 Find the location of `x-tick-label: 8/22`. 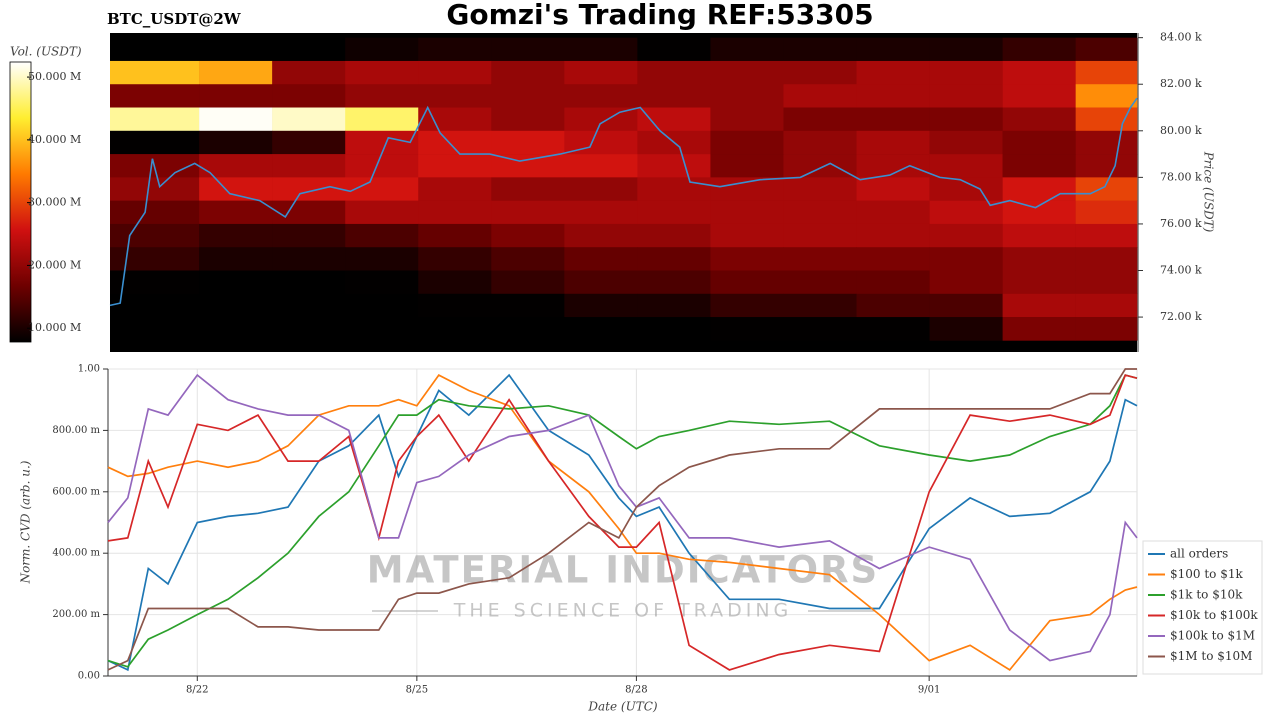

x-tick-label: 8/22 is located at coordinates (197, 690).